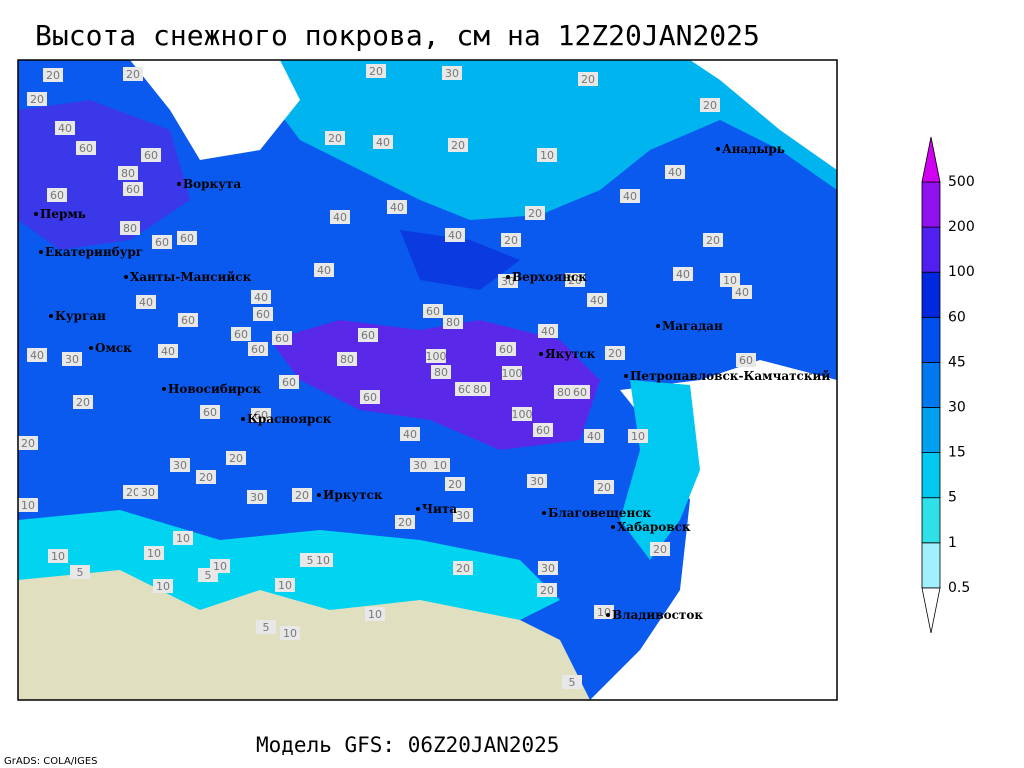 The width and height of the screenshot is (1024, 768). I want to click on contour-value: 80, so click(347, 359).